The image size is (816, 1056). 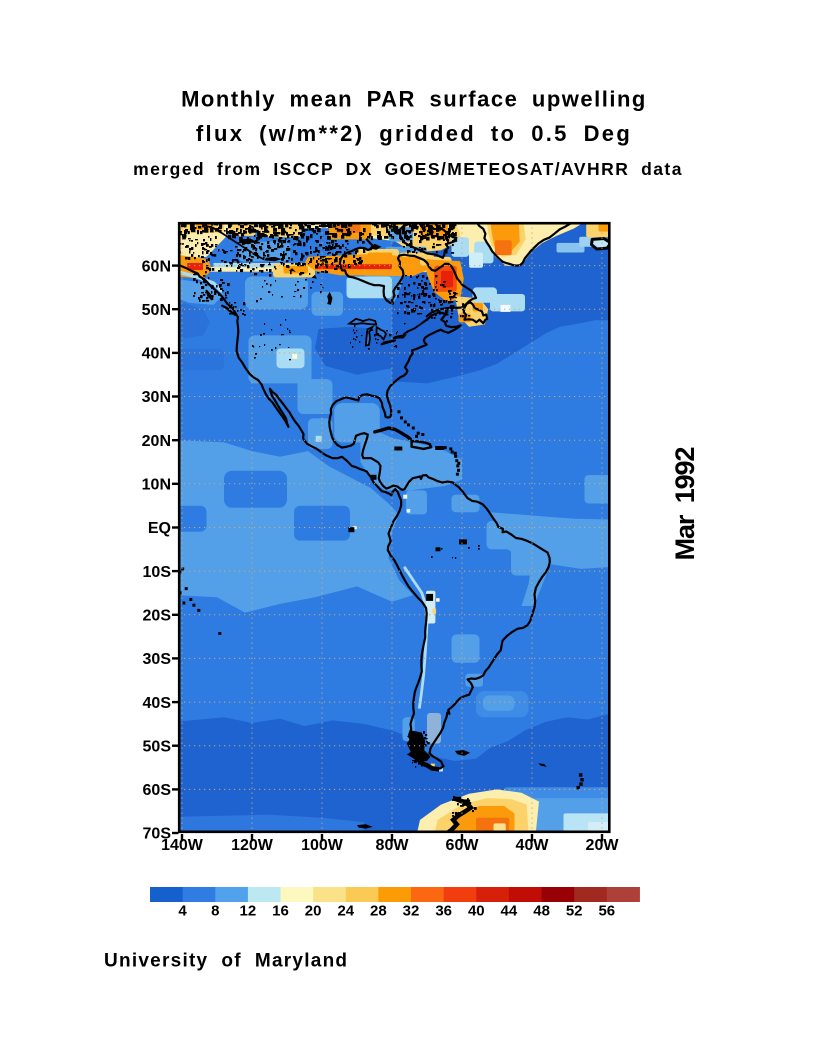 I want to click on svg-text: 48, so click(x=541, y=911).